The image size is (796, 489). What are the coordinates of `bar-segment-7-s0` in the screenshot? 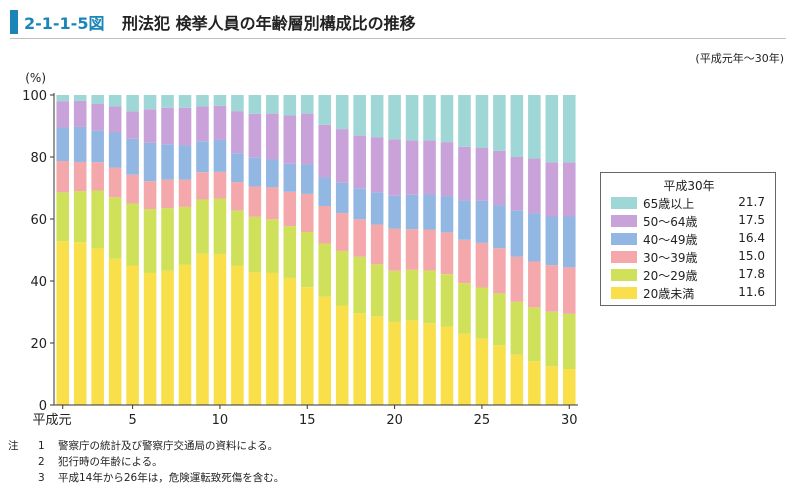 It's located at (167, 337).